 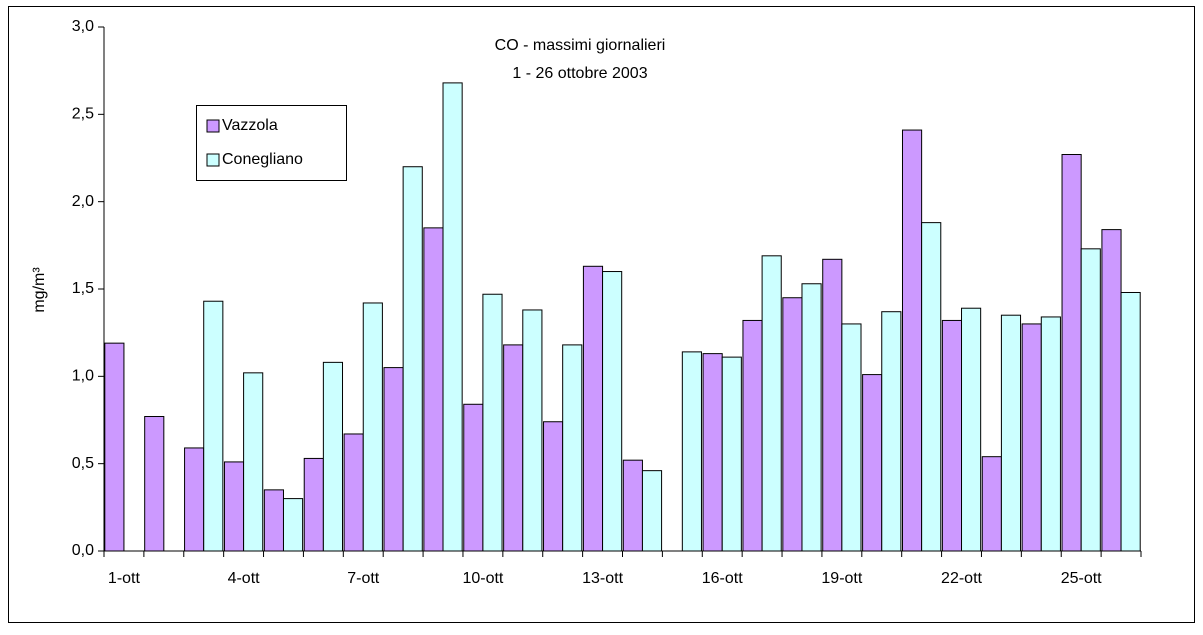 I want to click on x-tick-label: 4-ott, so click(x=244, y=578).